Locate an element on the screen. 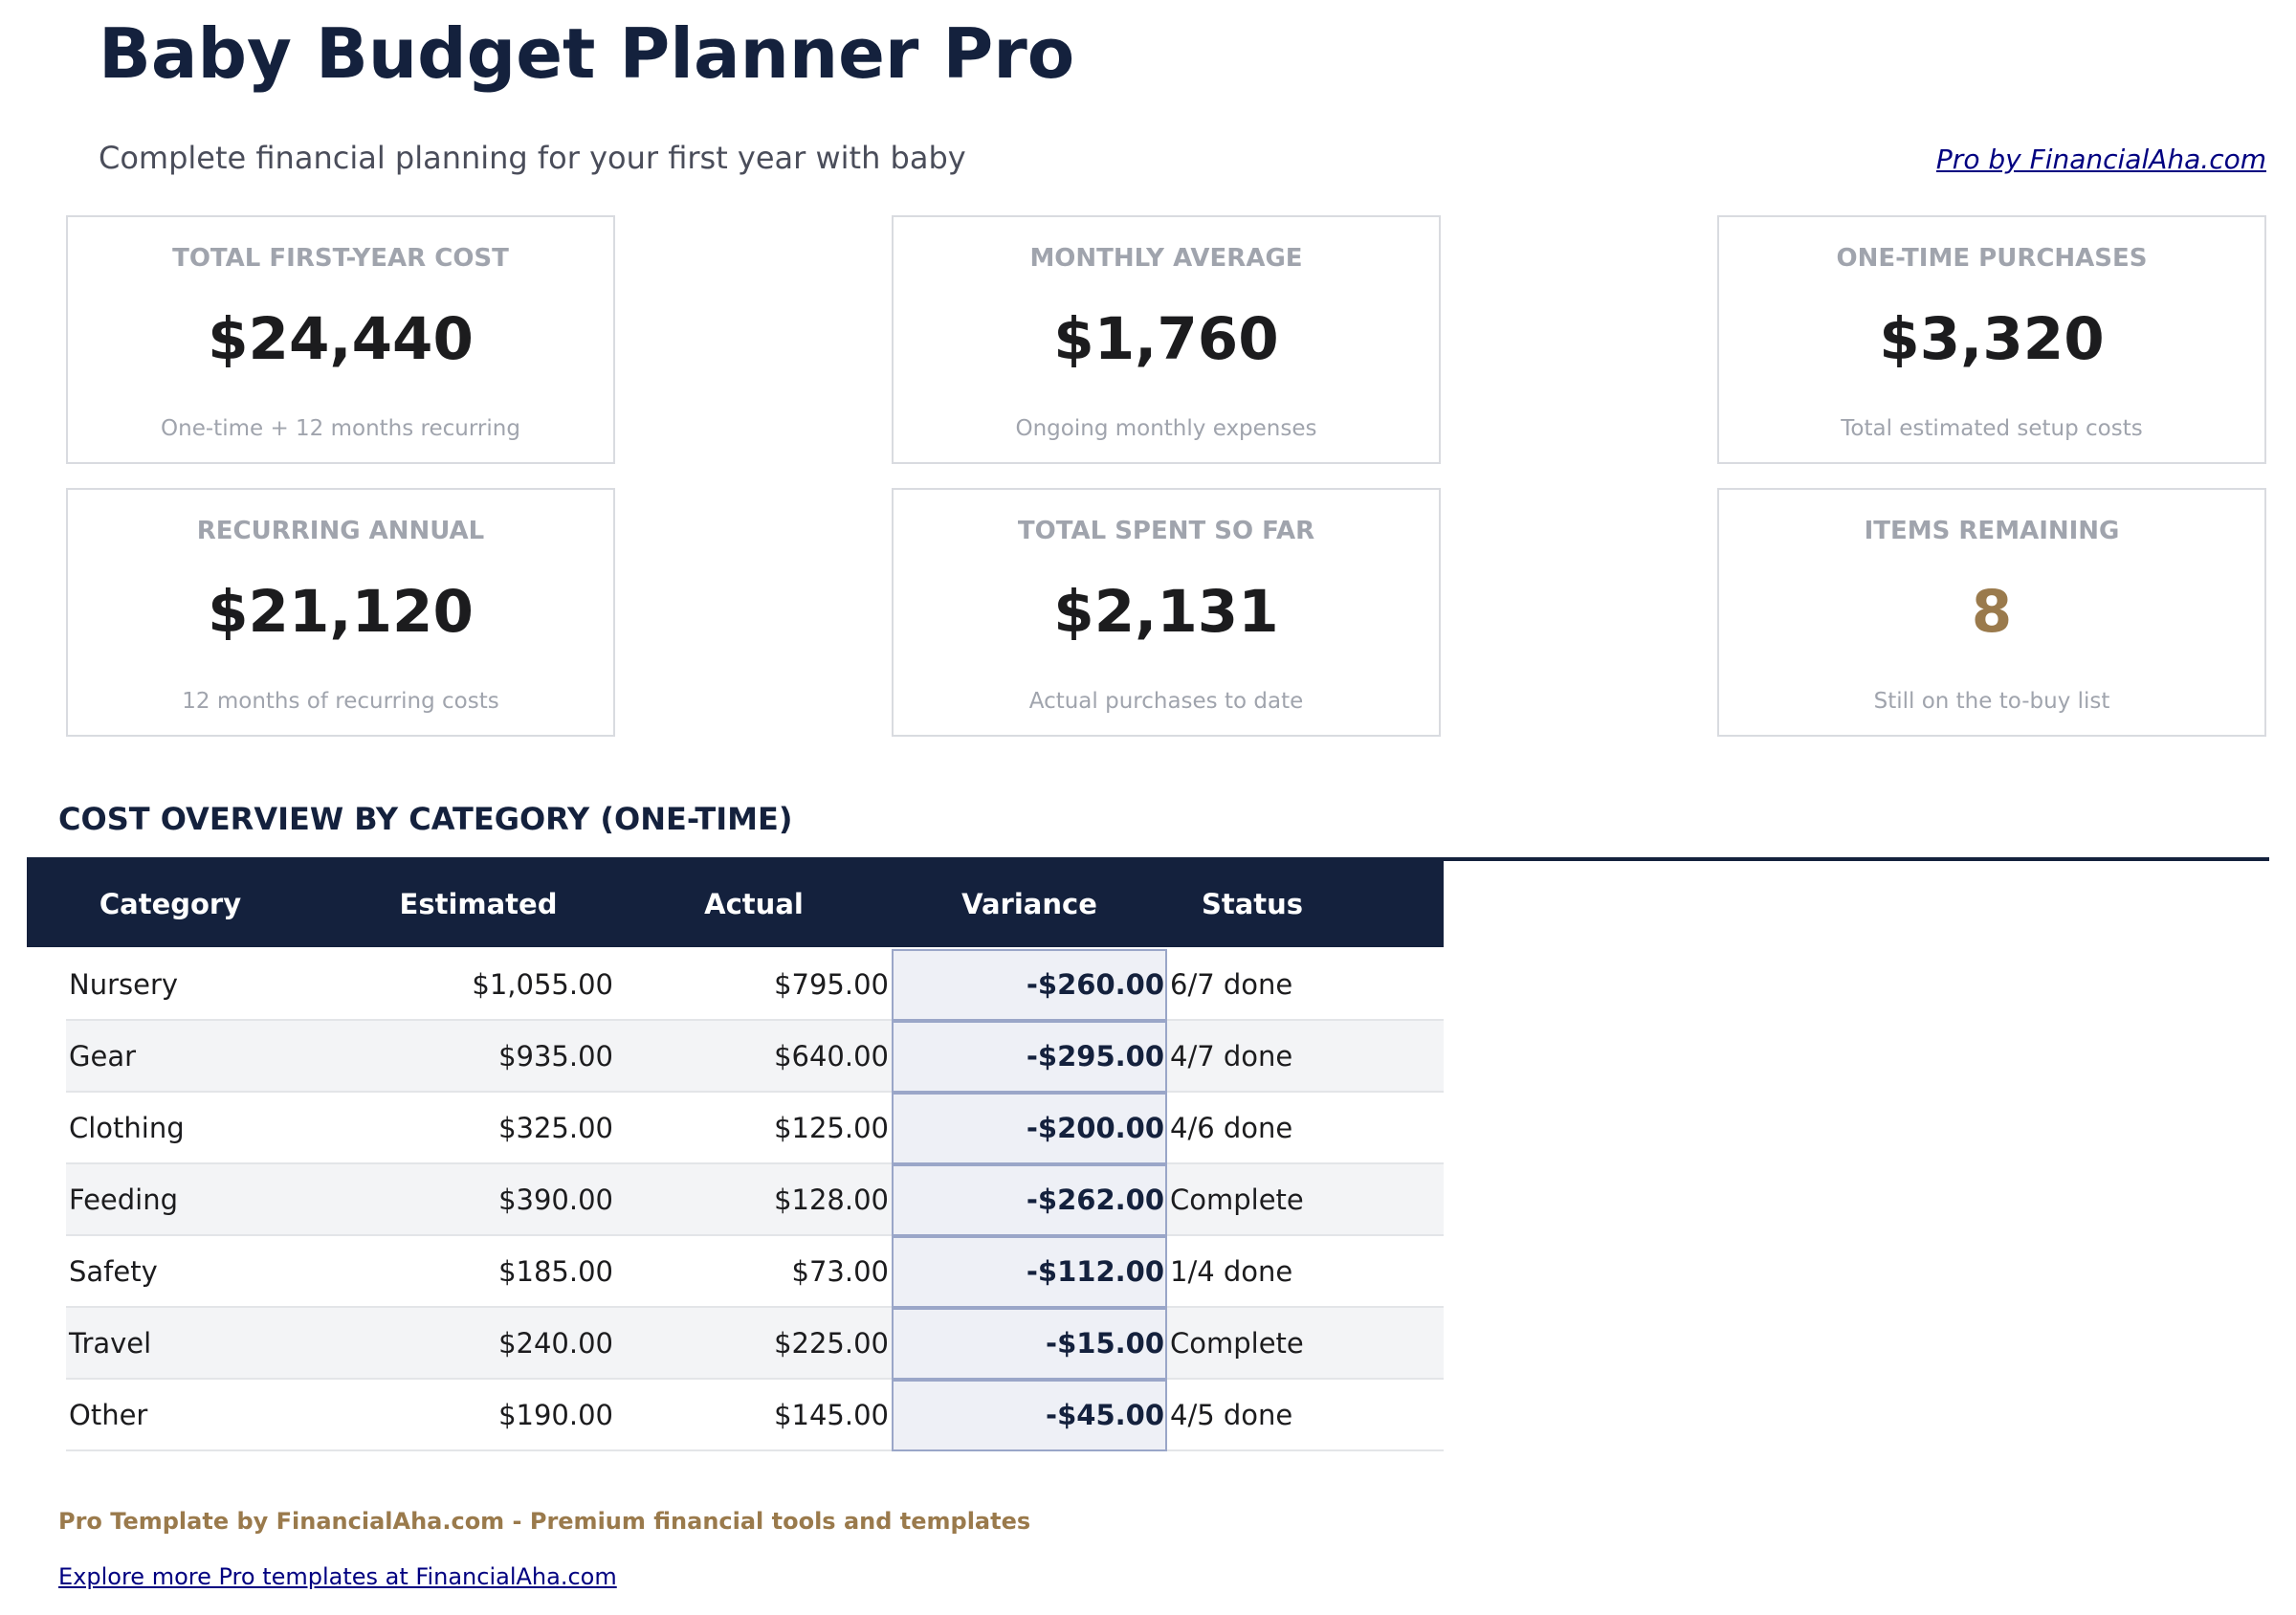 The image size is (2296, 1615). page-title: Baby Budget Planner Pro is located at coordinates (587, 53).